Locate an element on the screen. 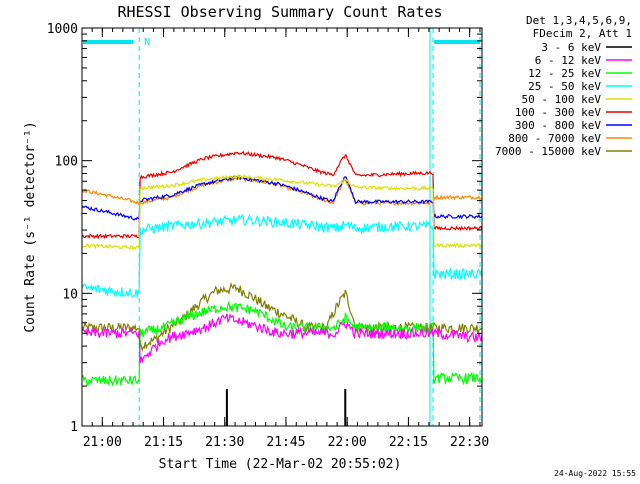 Image resolution: width=640 pixels, height=484 pixels. x-axis-label: Start Time (22-Mar-02 20:55:02) is located at coordinates (280, 464).